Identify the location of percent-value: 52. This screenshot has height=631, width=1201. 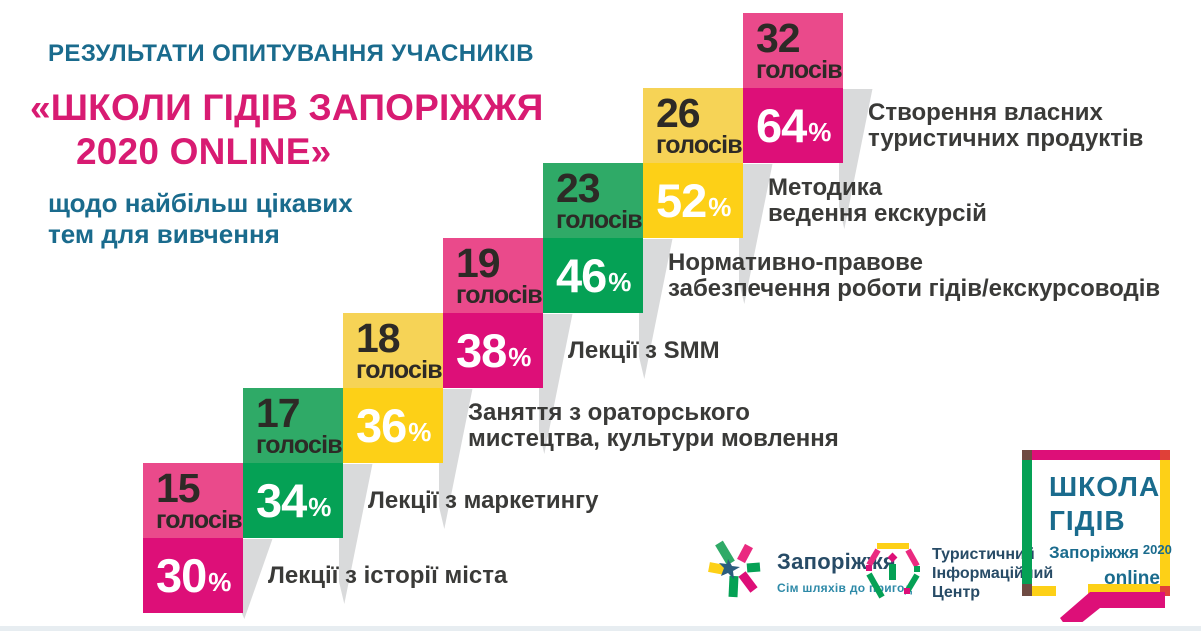
(681, 200).